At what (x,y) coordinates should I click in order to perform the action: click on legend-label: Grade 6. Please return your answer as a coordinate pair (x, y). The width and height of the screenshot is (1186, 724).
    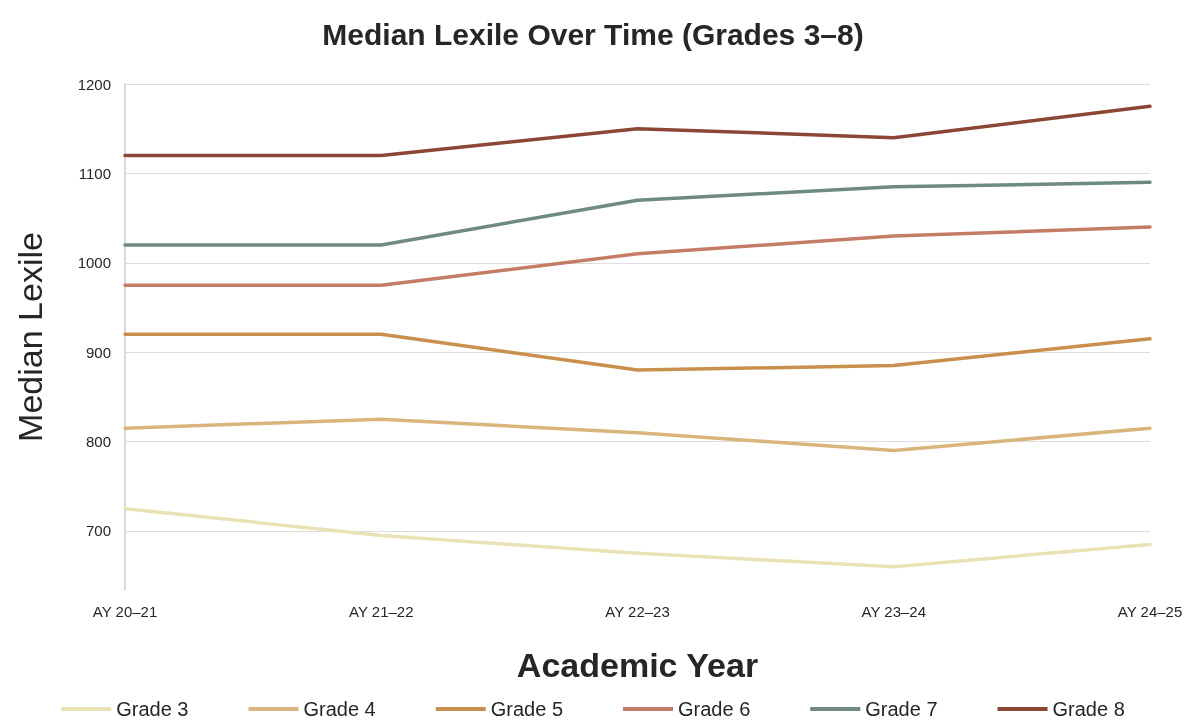
    Looking at the image, I should click on (714, 709).